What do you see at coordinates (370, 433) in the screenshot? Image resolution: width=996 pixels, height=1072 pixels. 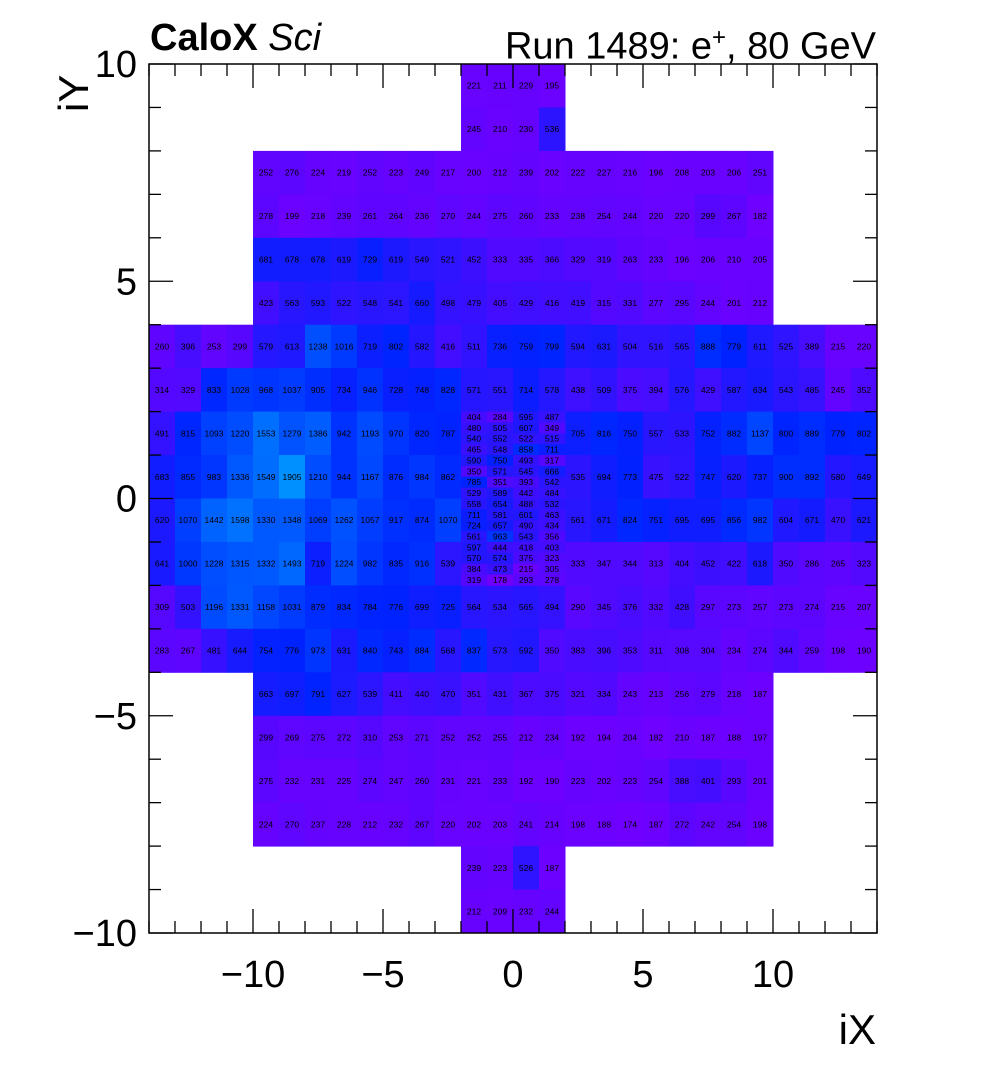 I see `cell-value-label: 1193` at bounding box center [370, 433].